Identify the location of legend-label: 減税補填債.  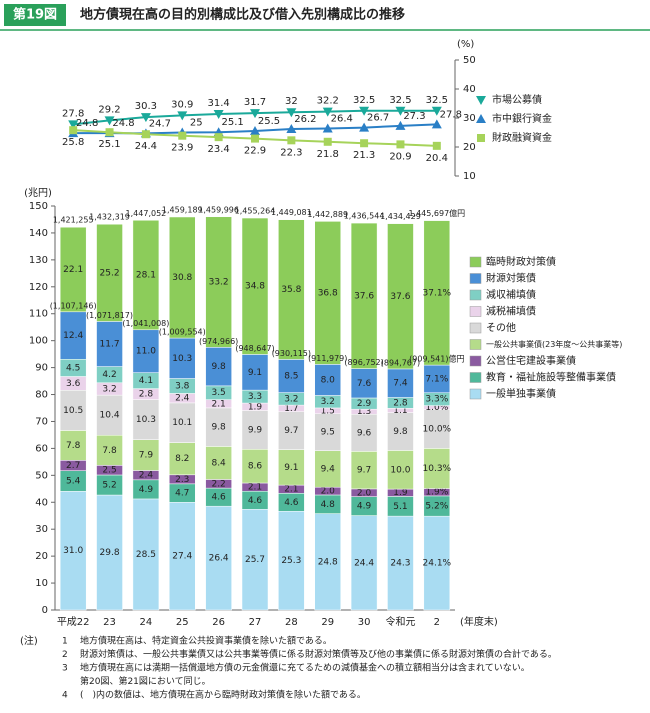
(511, 311).